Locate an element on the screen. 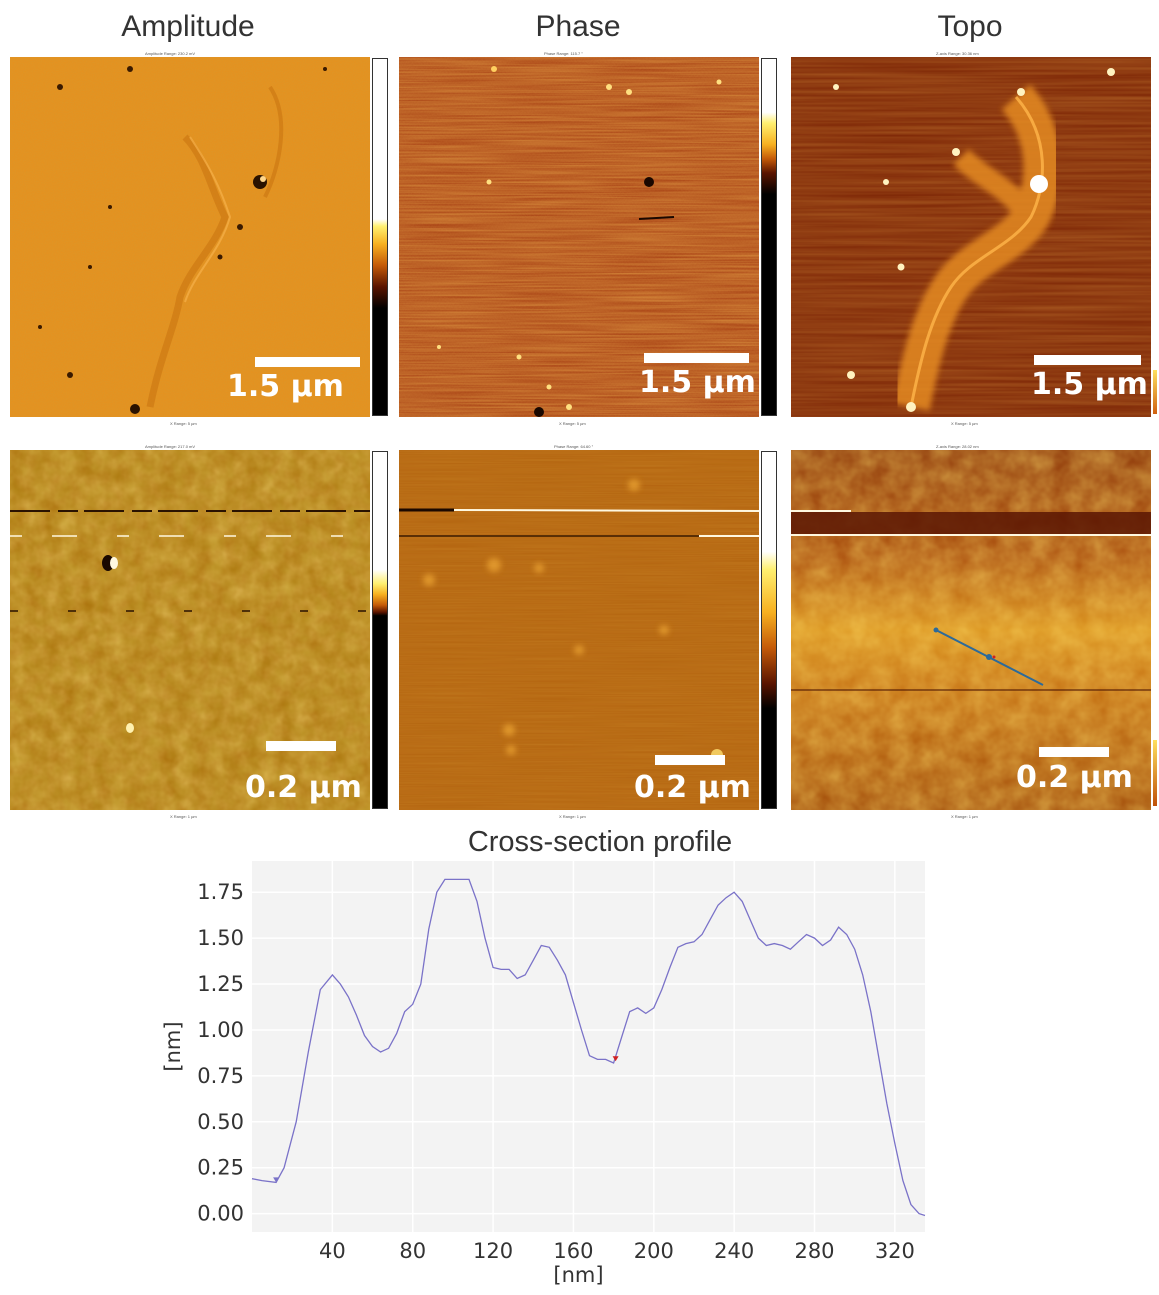 This screenshot has height=1295, width=1159. y-tick-label: 0.75 is located at coordinates (220, 1076).